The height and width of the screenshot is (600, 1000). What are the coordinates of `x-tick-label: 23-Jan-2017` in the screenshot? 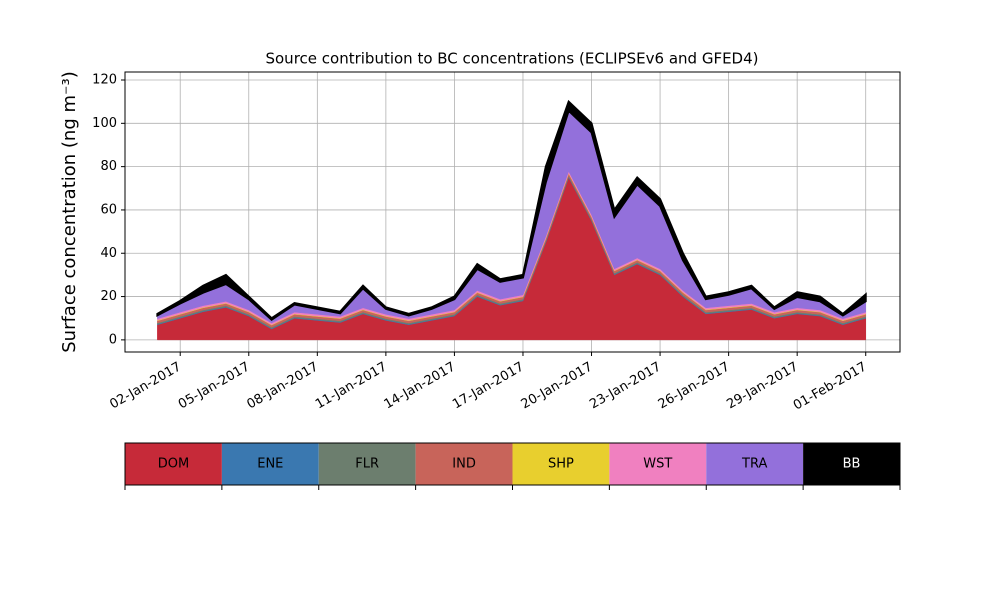 It's located at (625, 386).